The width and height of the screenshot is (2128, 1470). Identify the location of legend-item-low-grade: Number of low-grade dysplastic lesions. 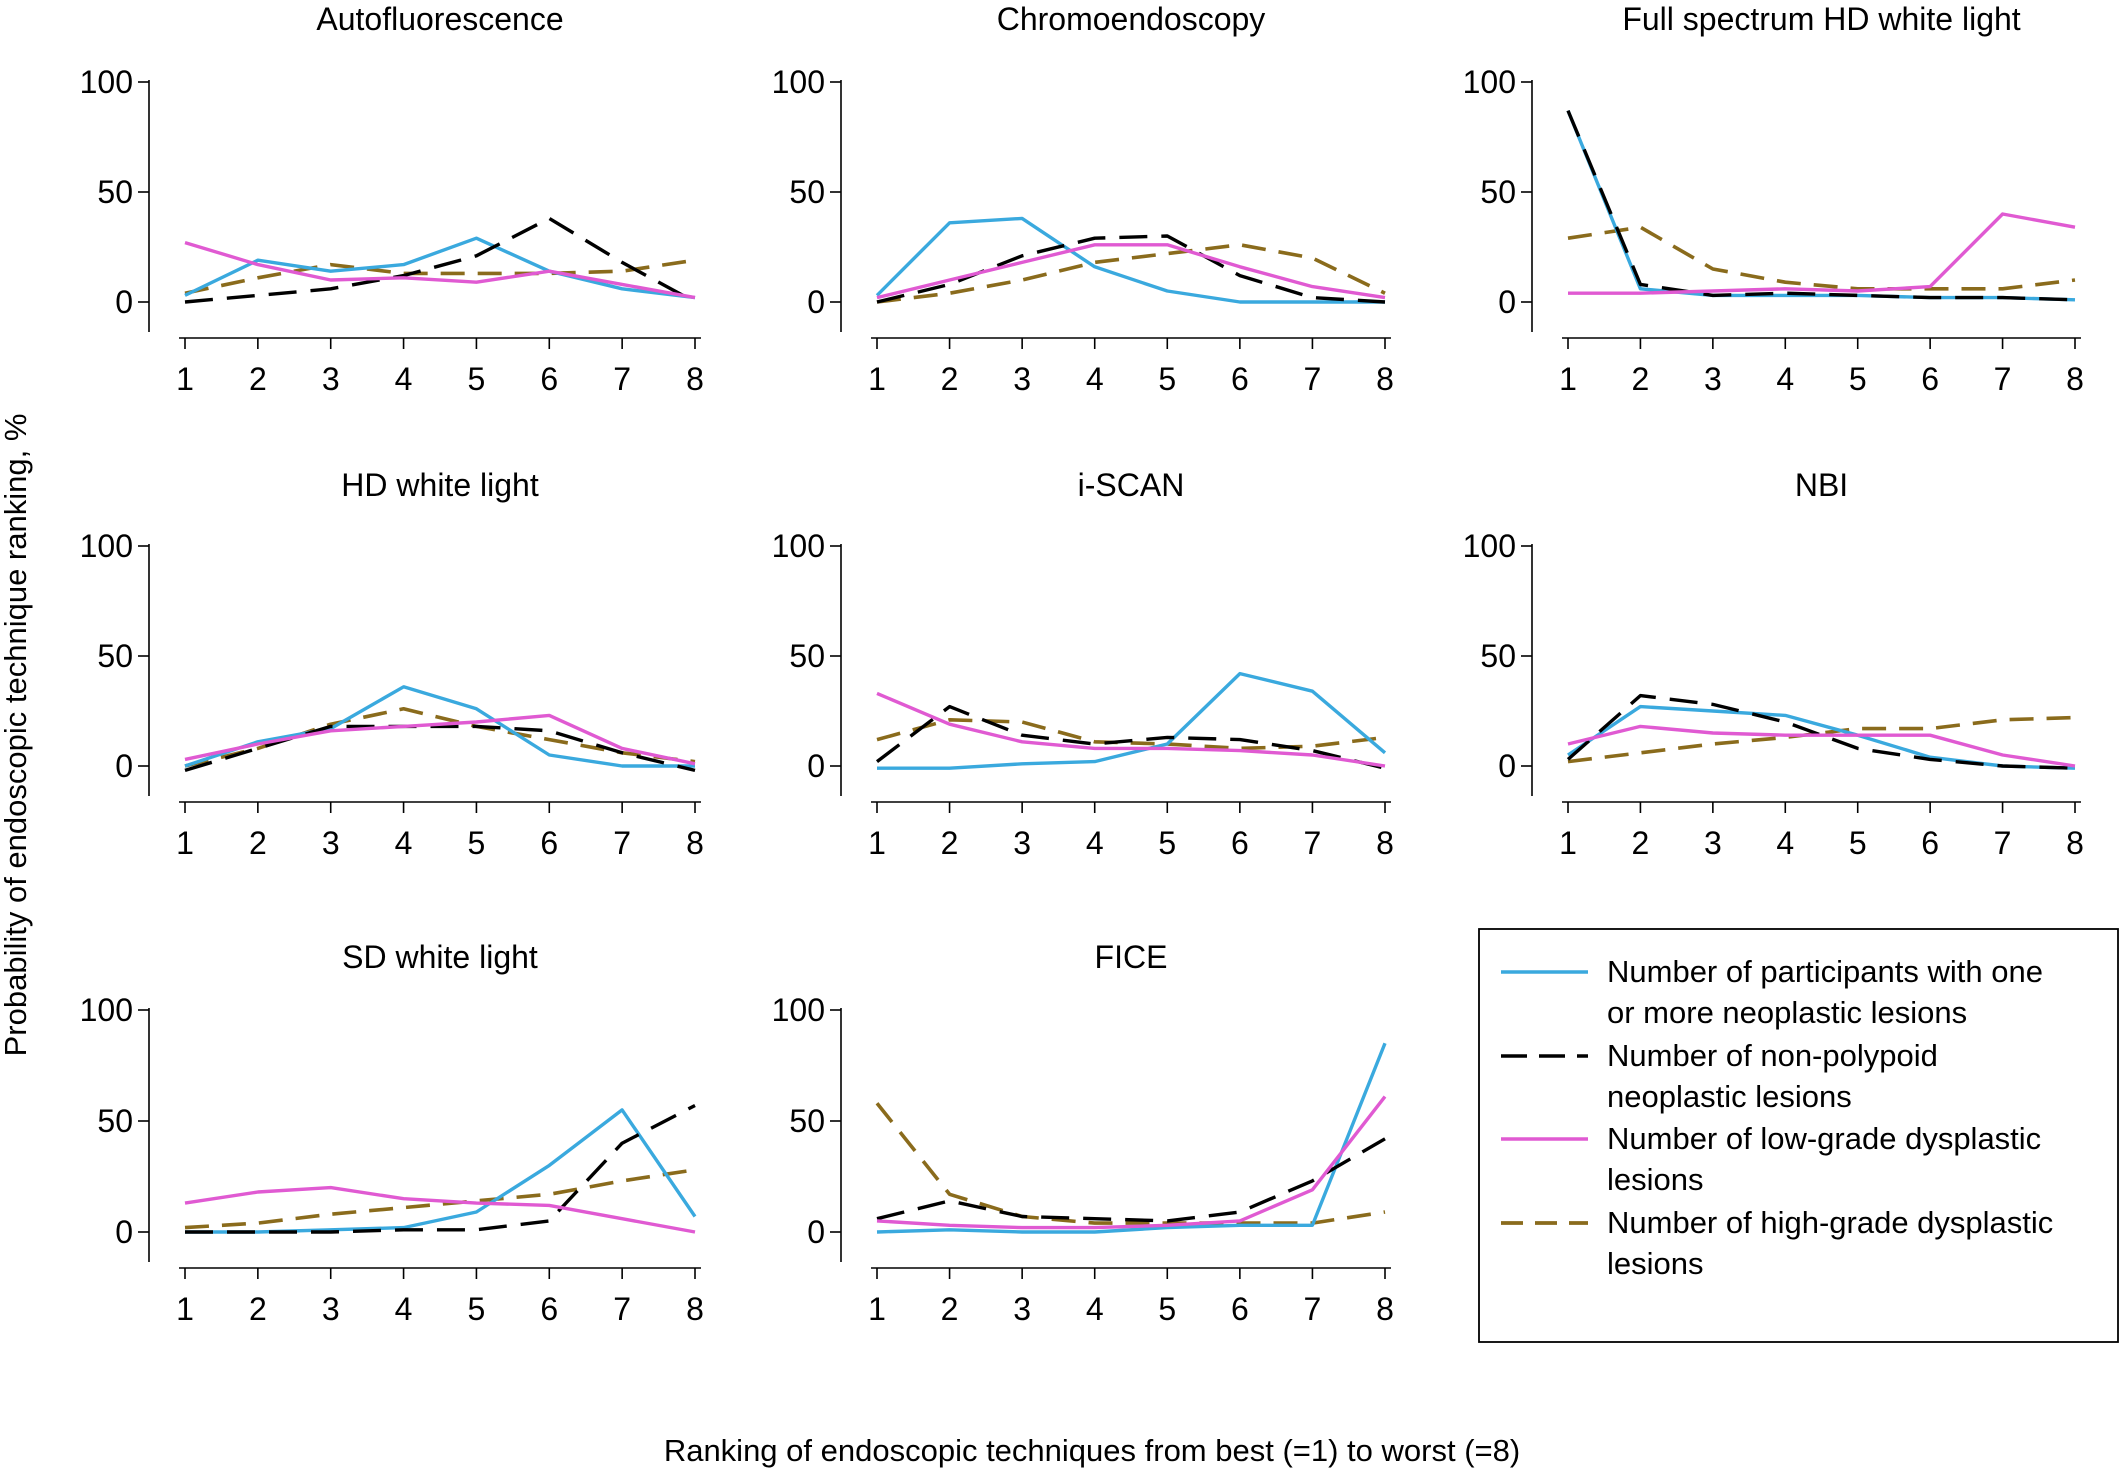
(1771, 1159).